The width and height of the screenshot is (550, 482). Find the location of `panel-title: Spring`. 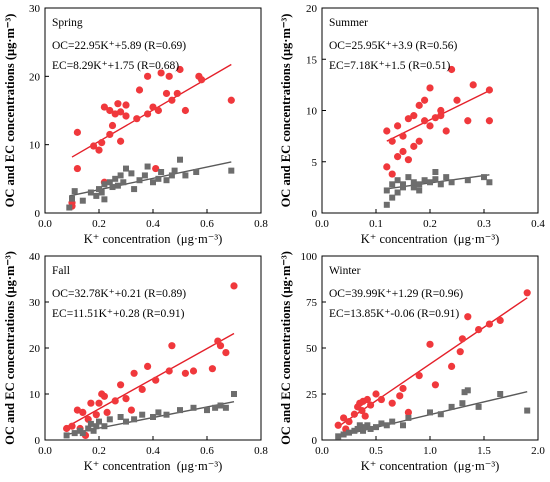

panel-title: Spring is located at coordinates (67, 23).